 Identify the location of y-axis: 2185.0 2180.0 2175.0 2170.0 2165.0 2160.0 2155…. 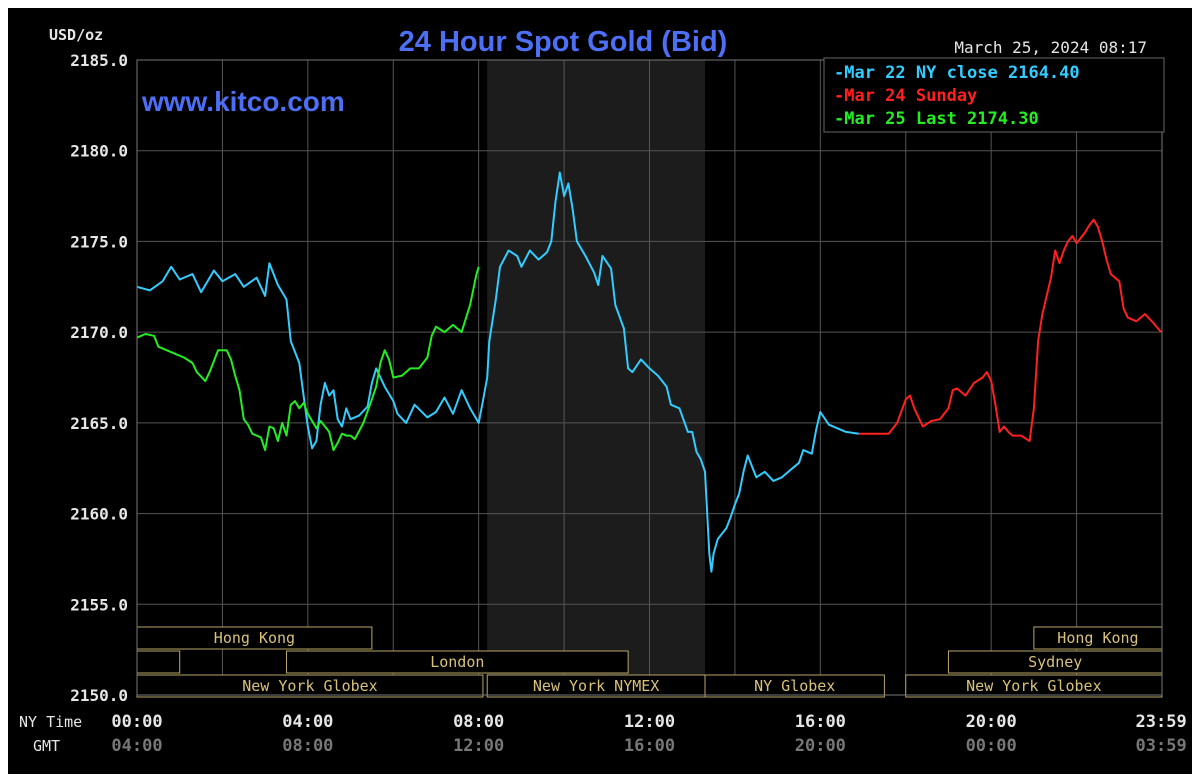
(99, 378).